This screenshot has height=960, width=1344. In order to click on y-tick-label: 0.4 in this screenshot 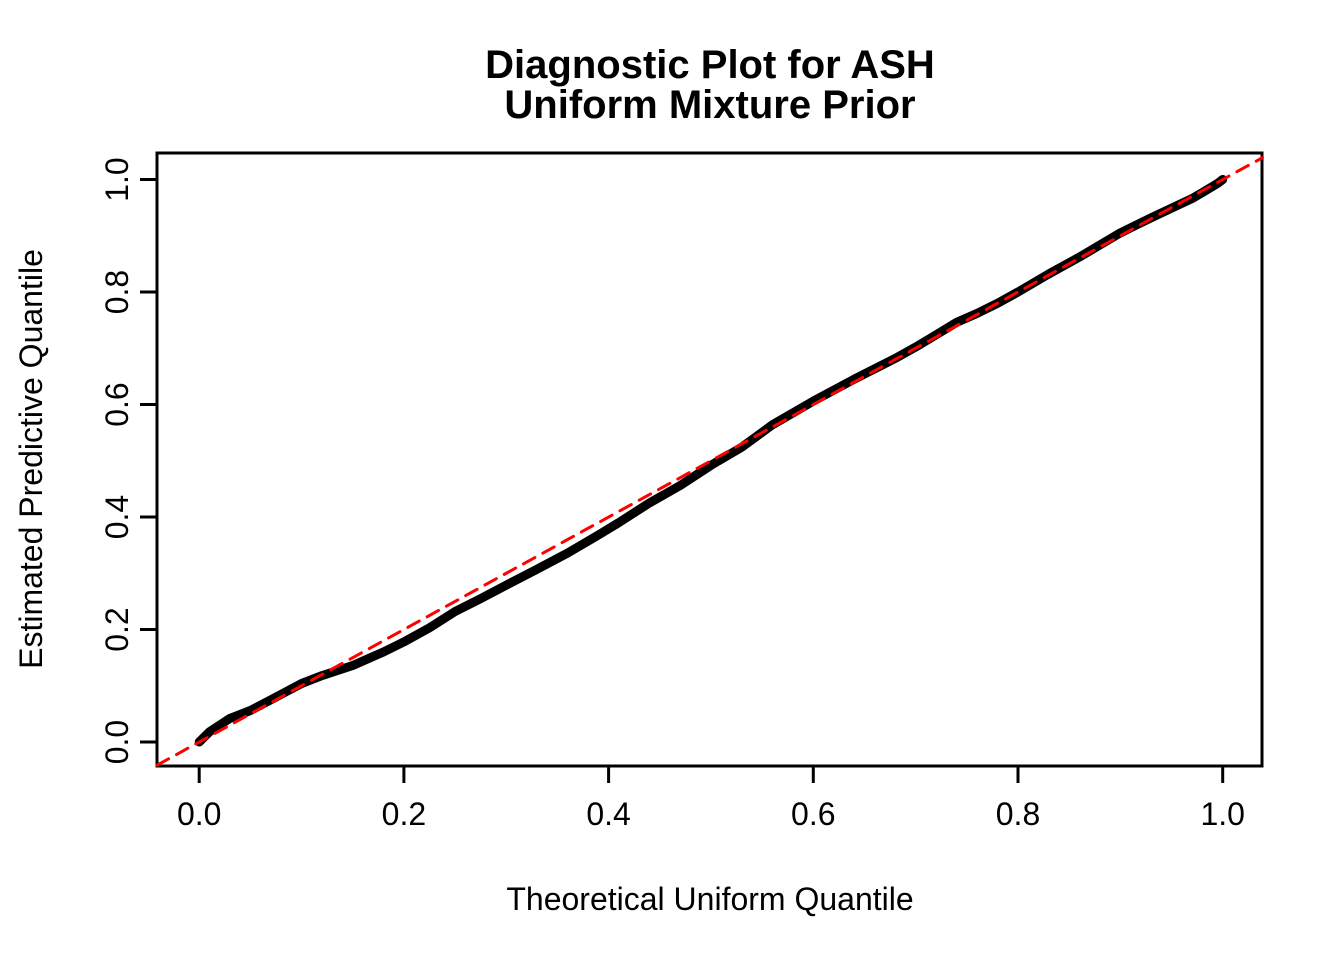, I will do `click(117, 517)`.